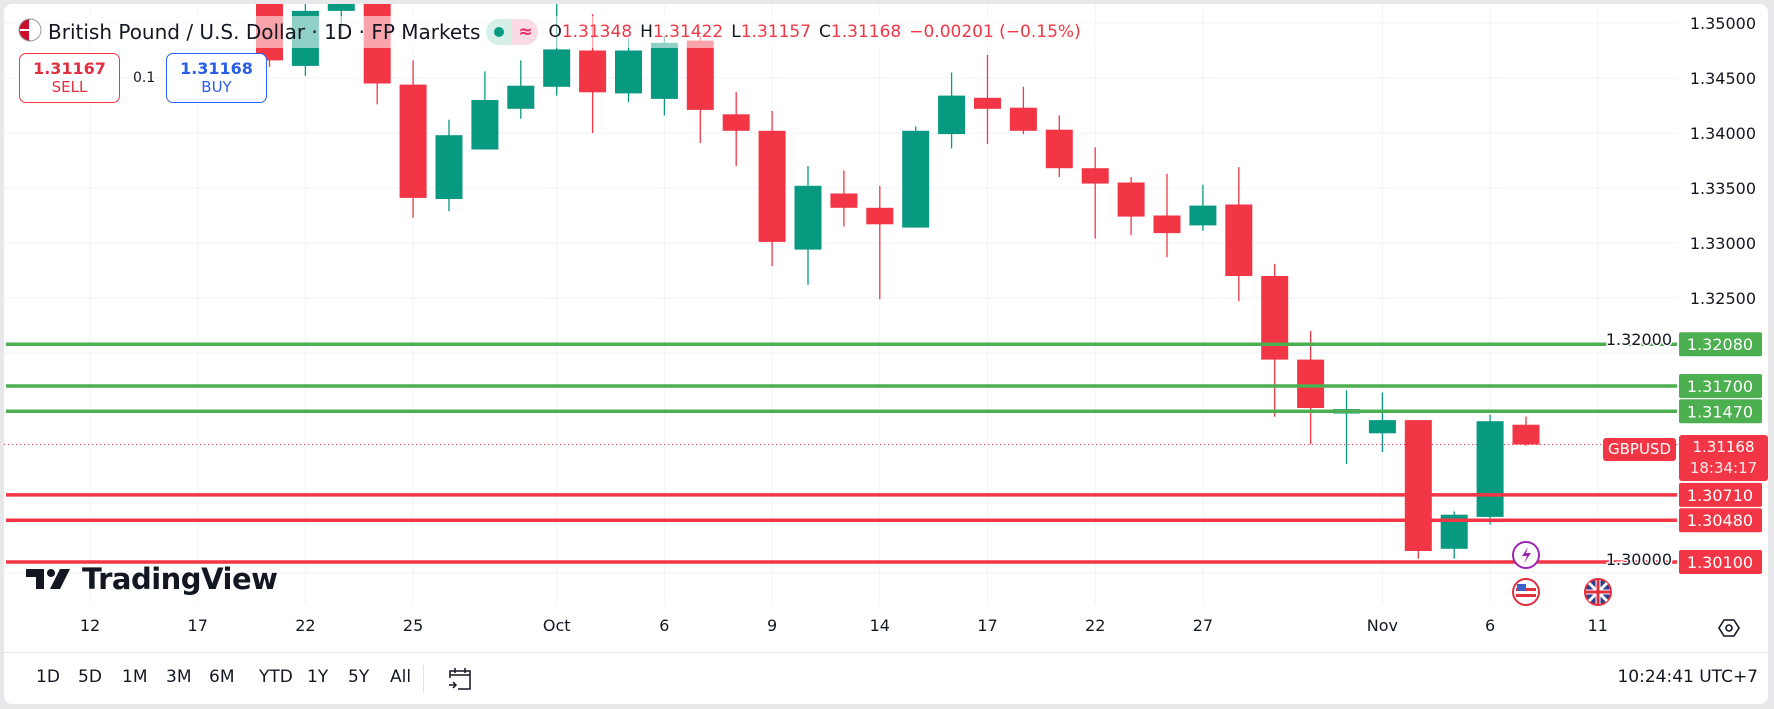 The image size is (1774, 709). What do you see at coordinates (879, 625) in the screenshot?
I see `time-tick-label: 14` at bounding box center [879, 625].